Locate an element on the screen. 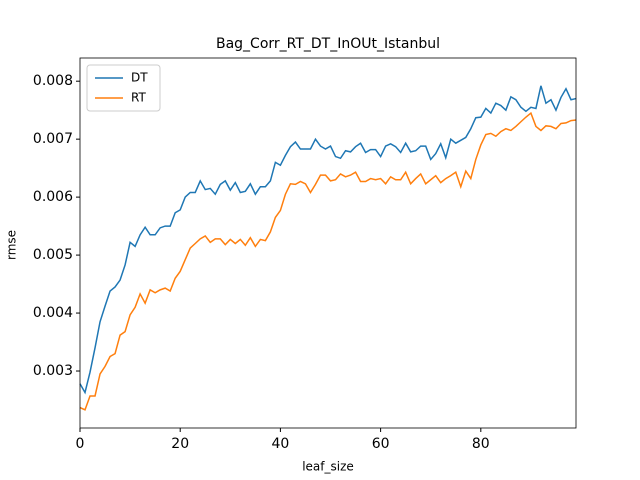  legend-label: DT is located at coordinates (139, 78).